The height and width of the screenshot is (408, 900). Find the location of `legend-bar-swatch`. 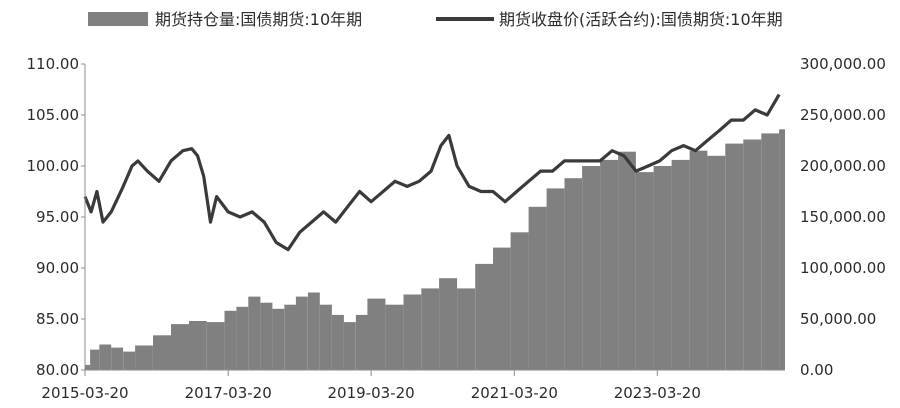

legend-bar-swatch is located at coordinates (118, 19).